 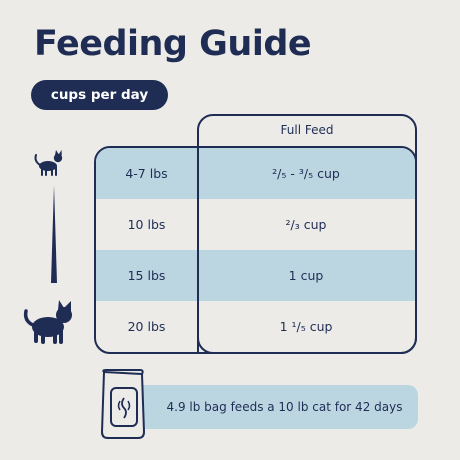 What do you see at coordinates (47, 247) in the screenshot?
I see `cat-size-scale` at bounding box center [47, 247].